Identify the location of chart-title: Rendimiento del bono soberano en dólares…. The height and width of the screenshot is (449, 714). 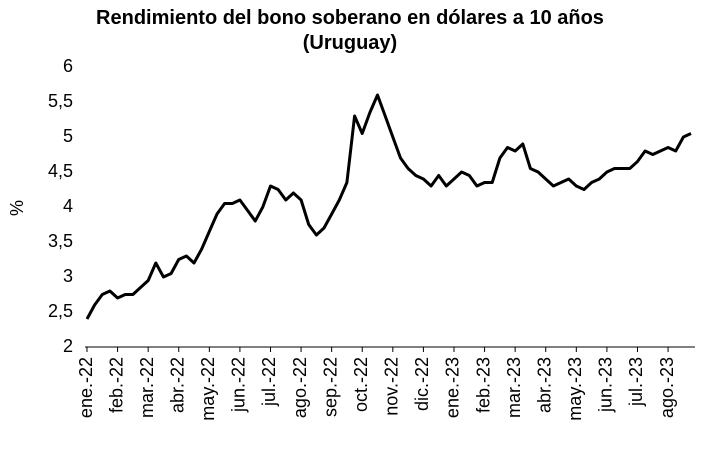
(350, 30).